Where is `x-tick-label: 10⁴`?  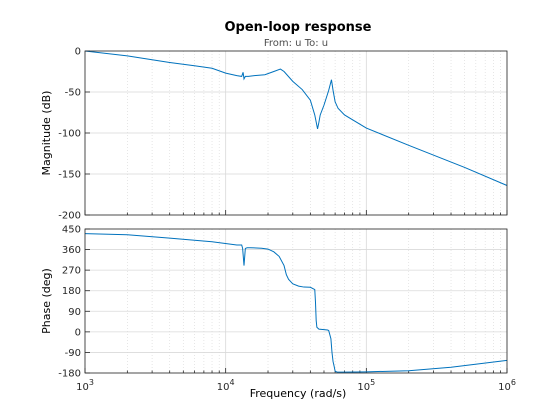 x-tick-label: 10⁴ is located at coordinates (226, 385).